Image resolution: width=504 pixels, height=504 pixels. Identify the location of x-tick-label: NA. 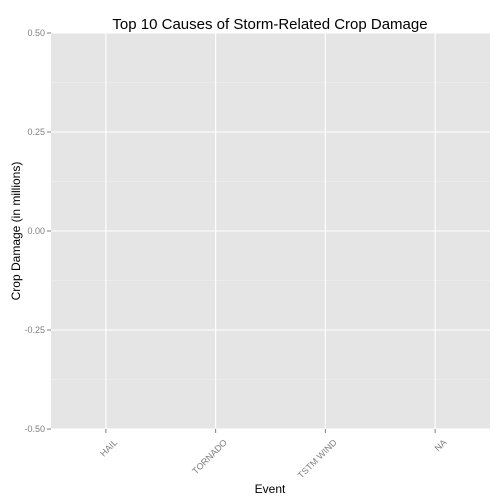
(441, 445).